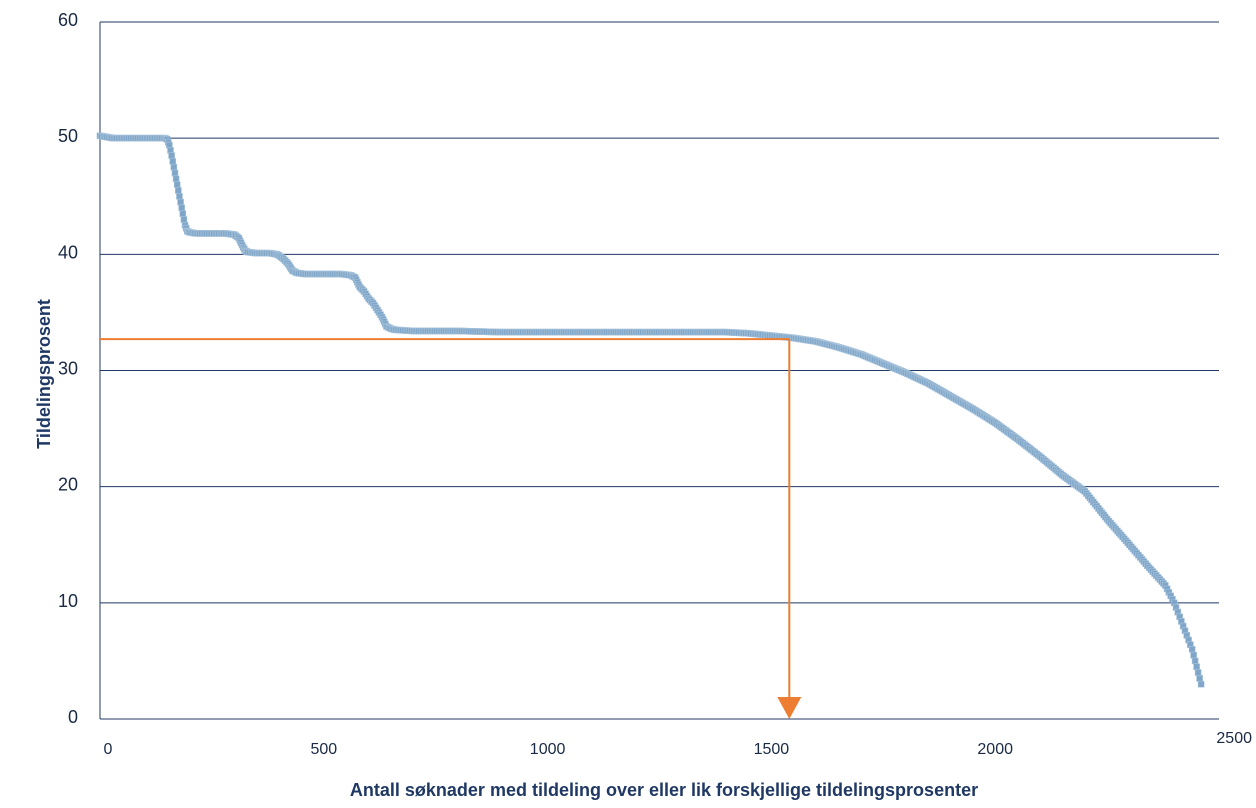 Image resolution: width=1256 pixels, height=808 pixels. I want to click on x-tick-label: 1500, so click(772, 749).